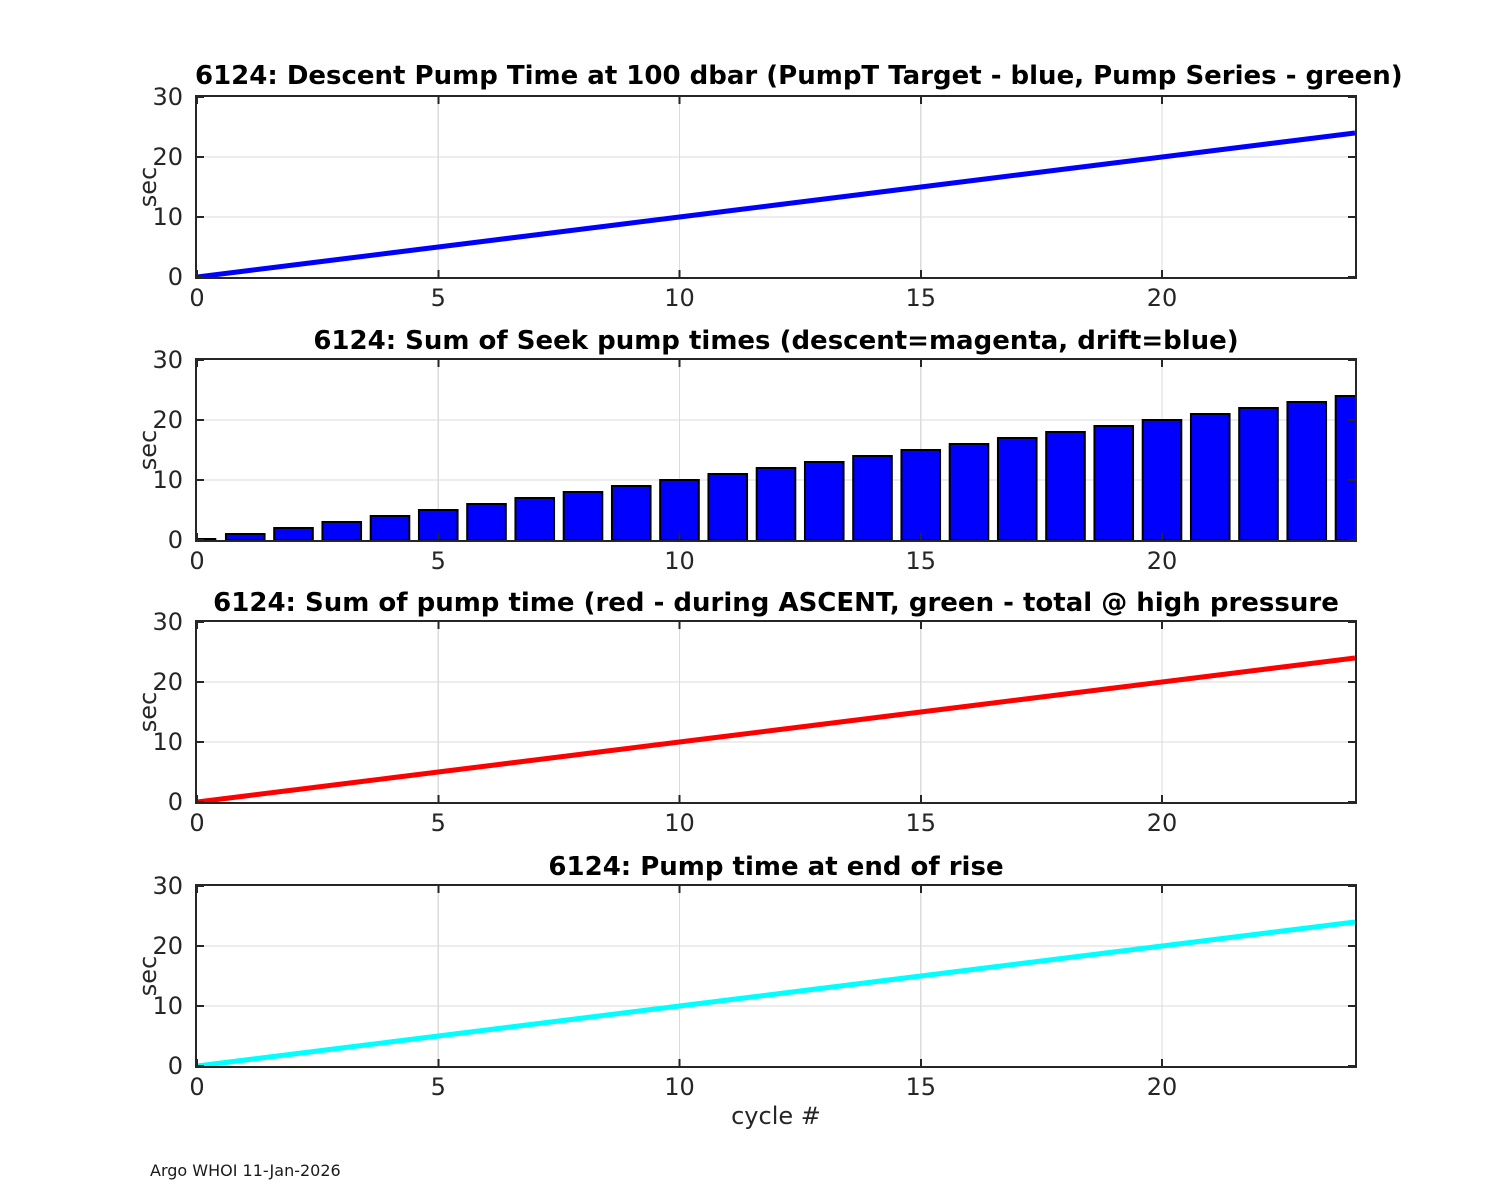 The height and width of the screenshot is (1200, 1500). What do you see at coordinates (148, 976) in the screenshot?
I see `y-axis-label-sec-4: sec` at bounding box center [148, 976].